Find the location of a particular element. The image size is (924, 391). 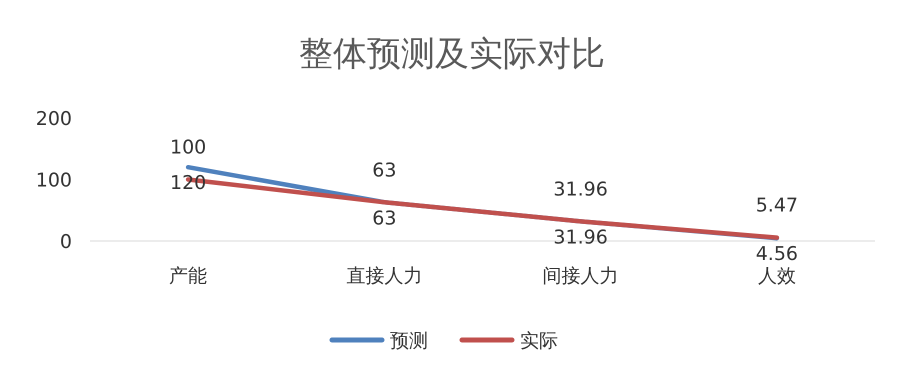

data-label: 100 is located at coordinates (188, 147).